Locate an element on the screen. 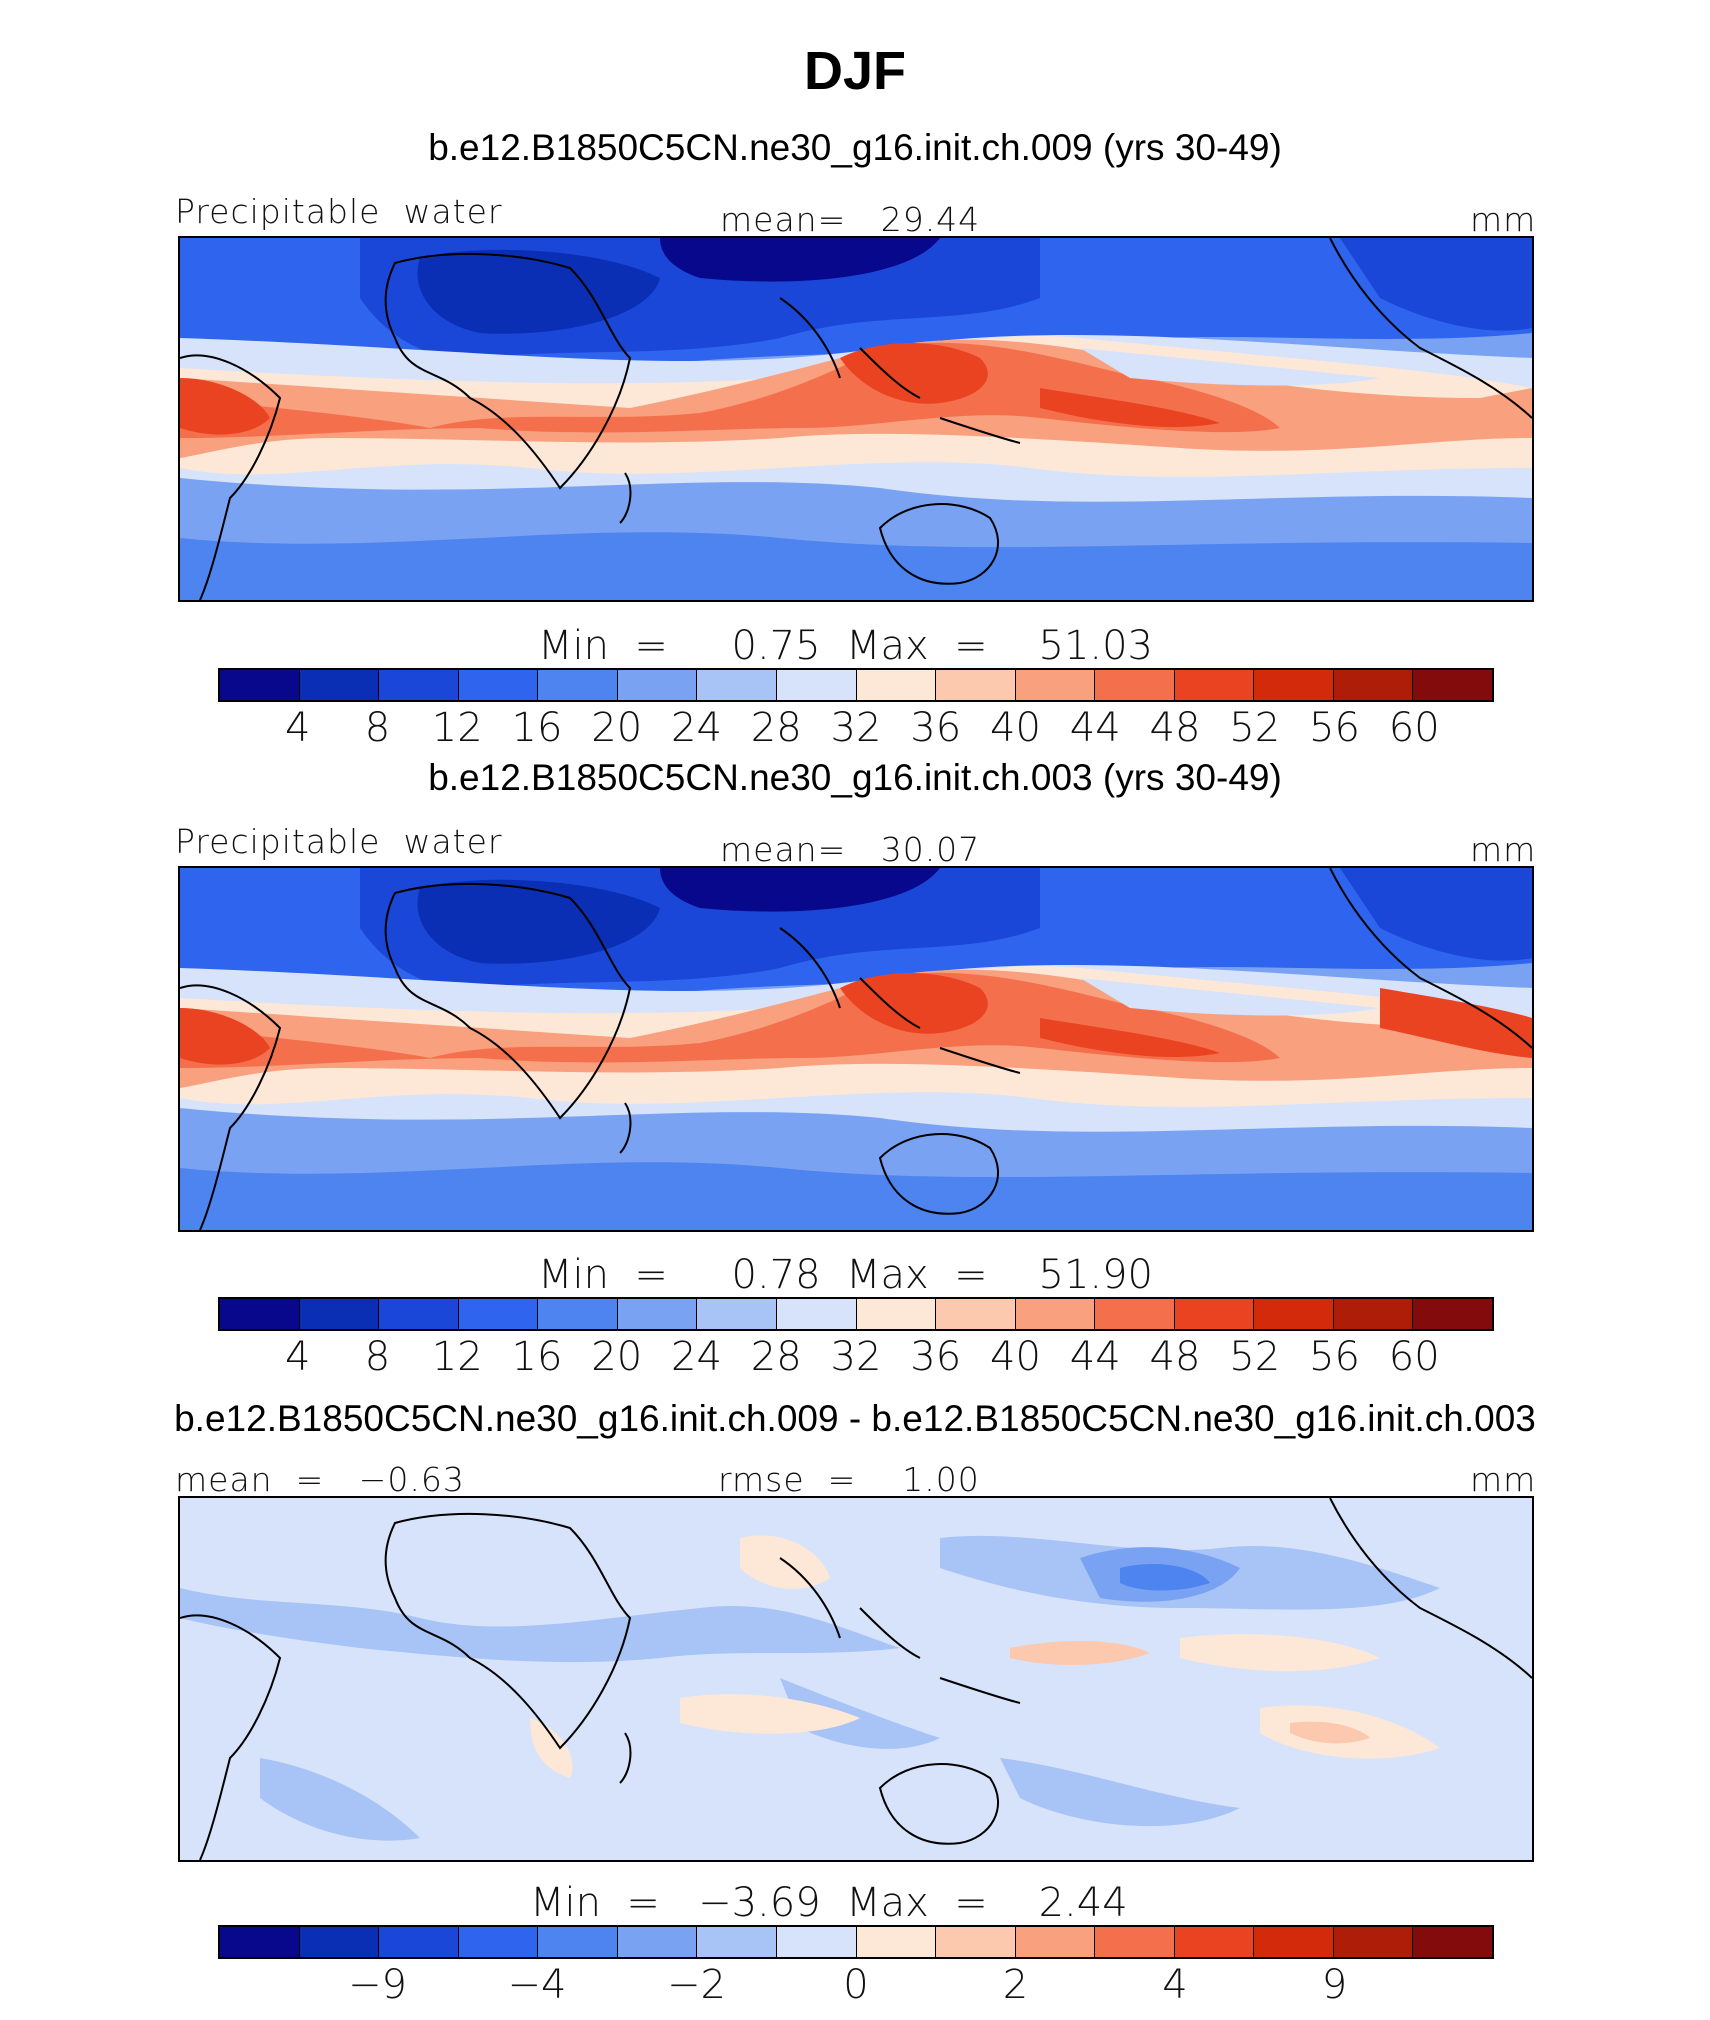 Image resolution: width=1710 pixels, height=2020 pixels. panel3-field-neg-band1 is located at coordinates (540, 1625).